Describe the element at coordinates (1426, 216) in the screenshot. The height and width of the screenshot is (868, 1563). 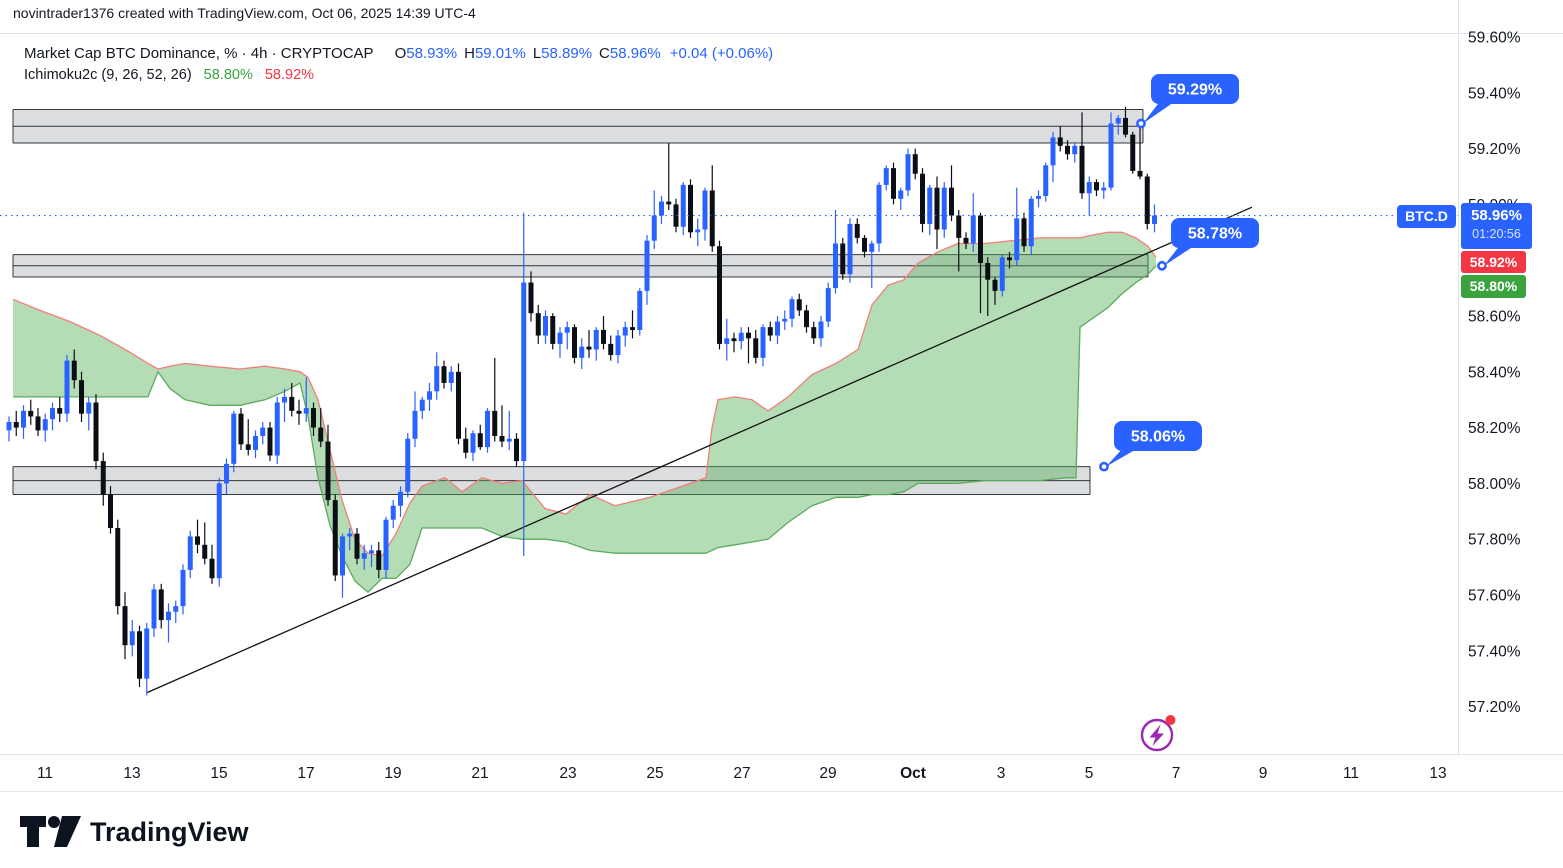
I see `symbol-price-flag: BTC.D` at that location.